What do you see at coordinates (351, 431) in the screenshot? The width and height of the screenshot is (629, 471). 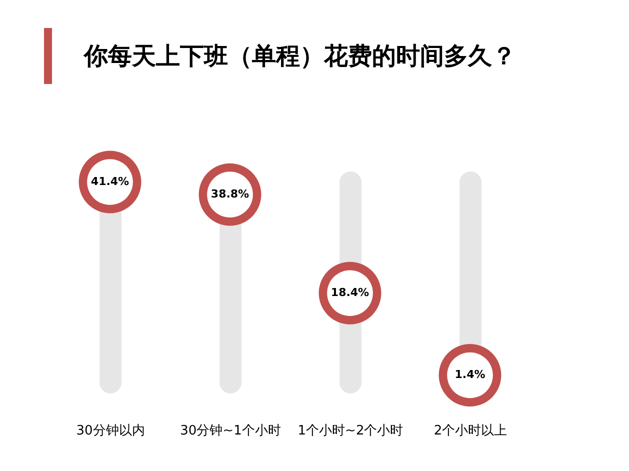 I see `x-tick-label: 1个小时~2个小时` at bounding box center [351, 431].